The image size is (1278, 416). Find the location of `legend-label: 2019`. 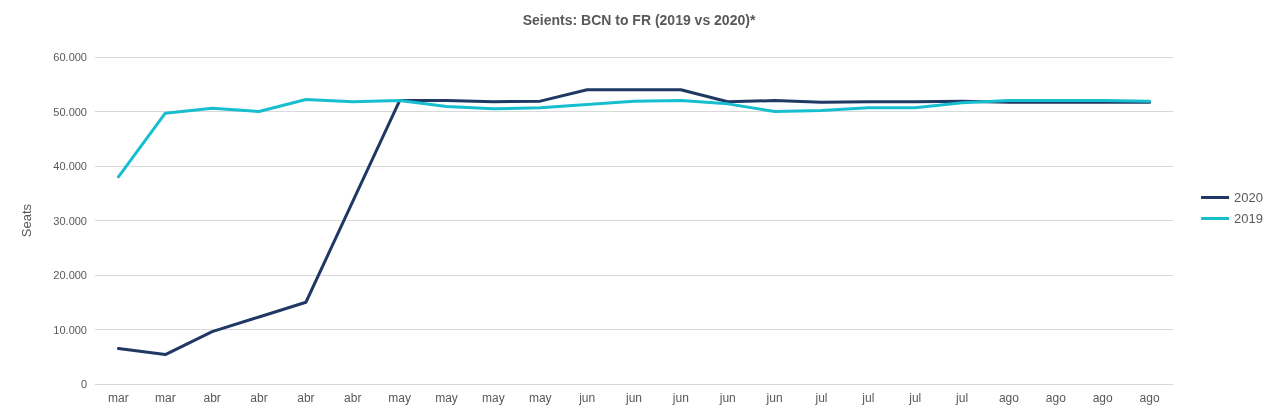

legend-label: 2019 is located at coordinates (1248, 218).